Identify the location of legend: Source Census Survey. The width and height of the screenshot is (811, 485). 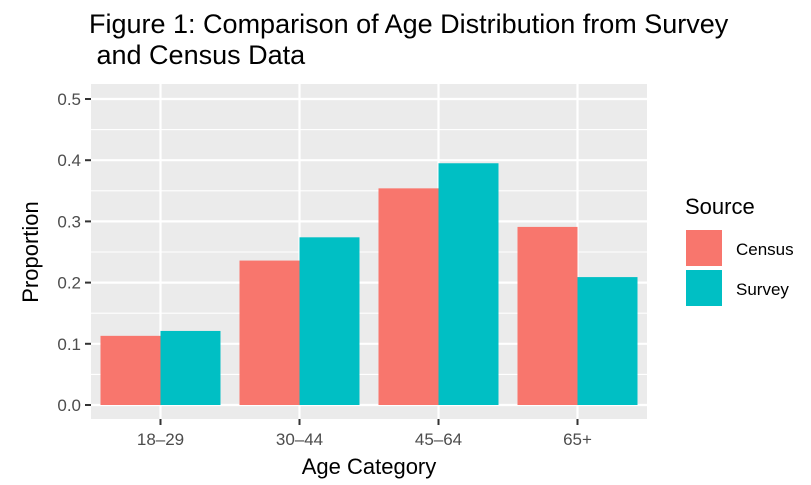
(739, 250).